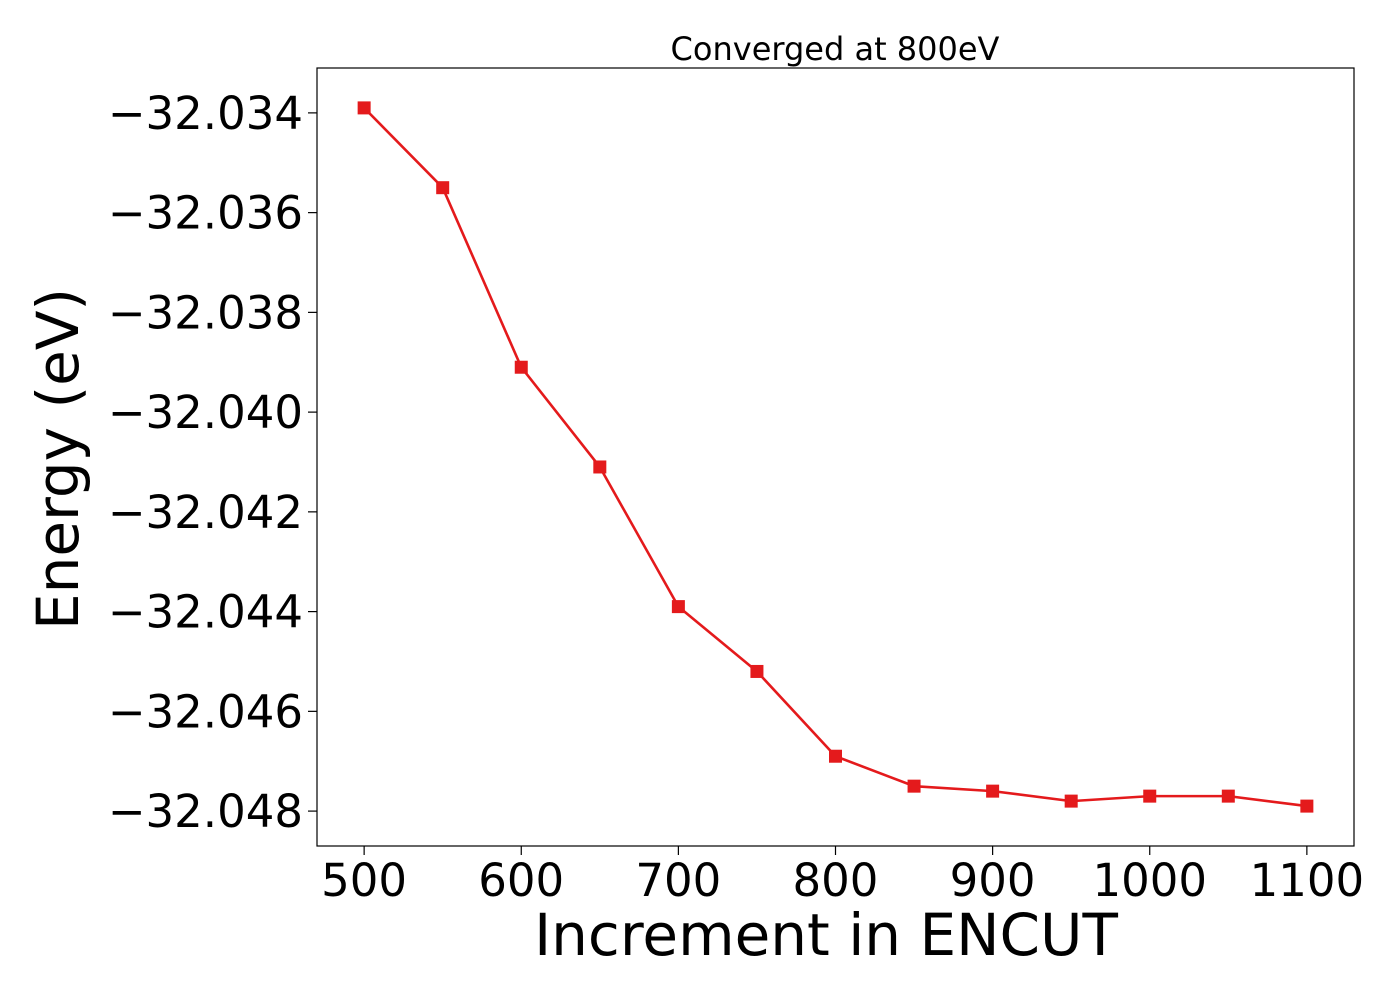 This screenshot has height=1004, width=1400. What do you see at coordinates (826, 935) in the screenshot?
I see `x-axis-title: Increment in ENCUT` at bounding box center [826, 935].